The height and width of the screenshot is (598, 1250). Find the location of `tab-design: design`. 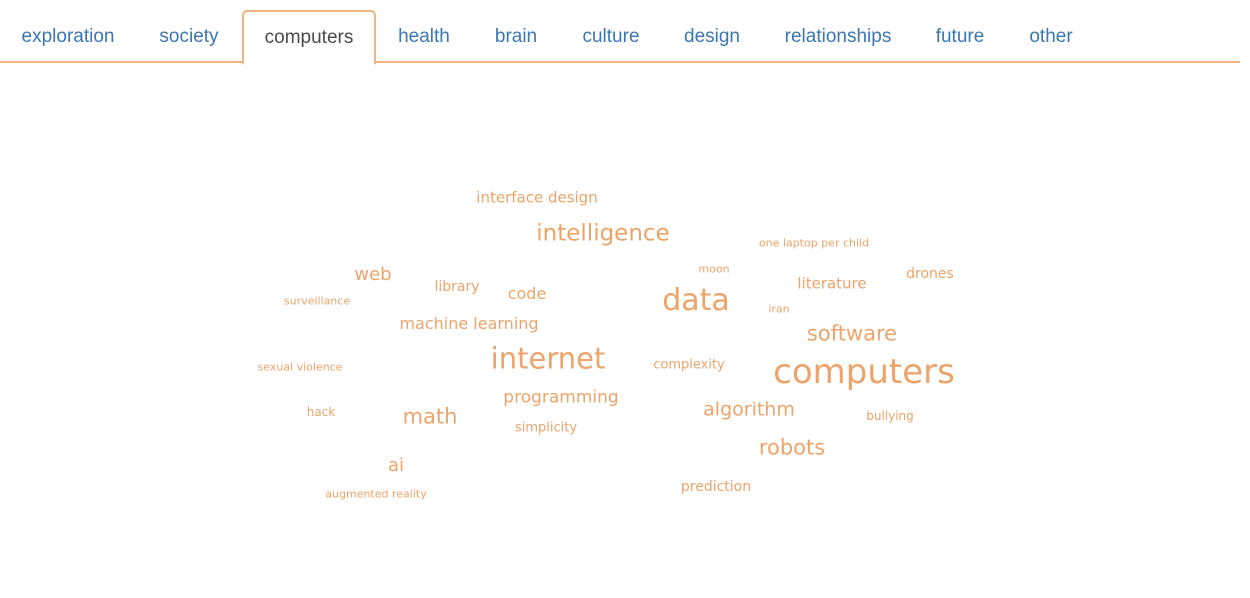

tab-design: design is located at coordinates (712, 36).